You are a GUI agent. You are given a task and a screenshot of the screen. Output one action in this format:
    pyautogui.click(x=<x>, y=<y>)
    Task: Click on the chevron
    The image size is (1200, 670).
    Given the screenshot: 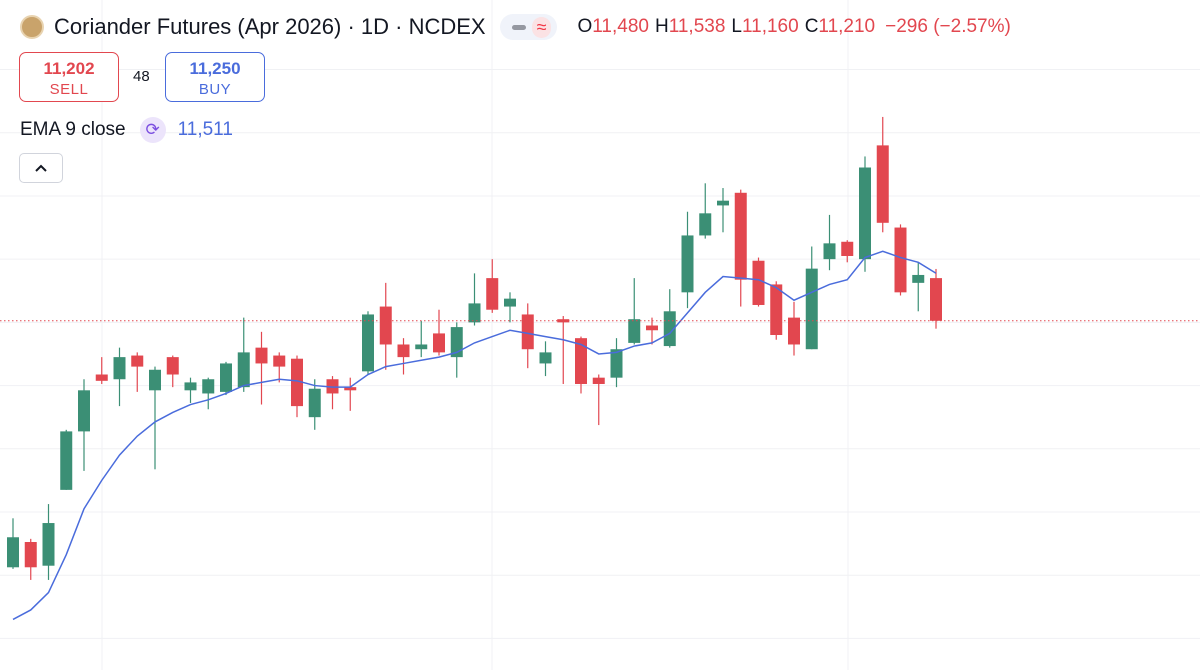 What is the action you would take?
    pyautogui.click(x=41, y=168)
    